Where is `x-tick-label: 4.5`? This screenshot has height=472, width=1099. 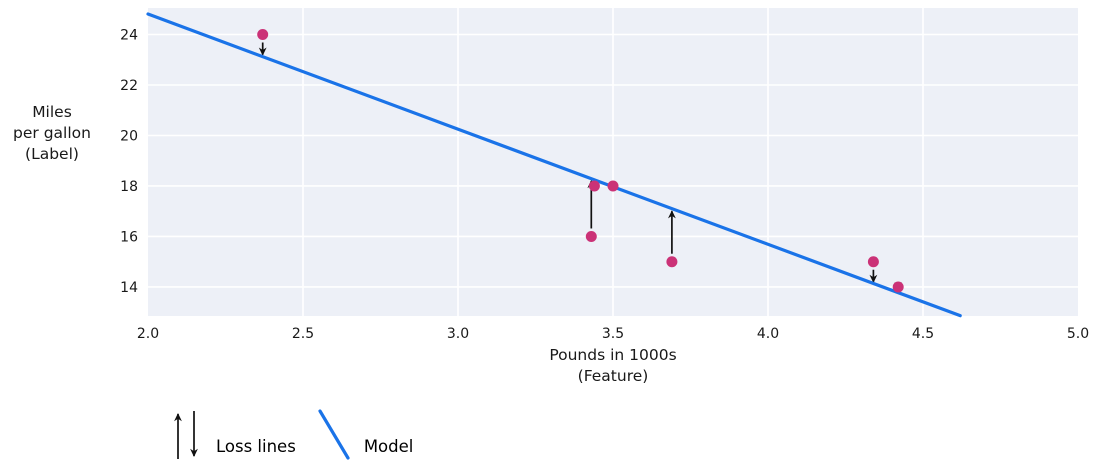 x-tick-label: 4.5 is located at coordinates (923, 334).